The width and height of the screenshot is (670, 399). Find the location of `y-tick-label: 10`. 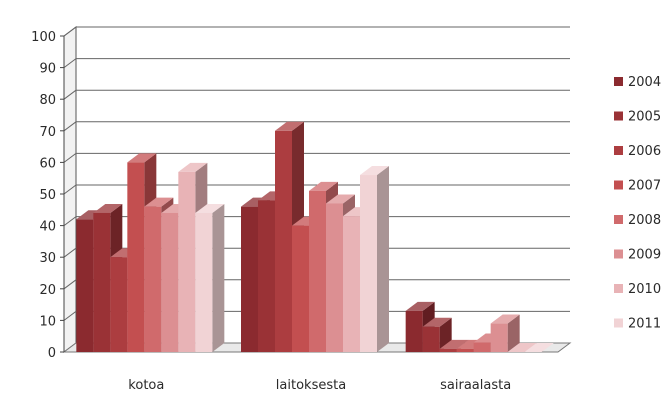

y-tick-label: 10 is located at coordinates (47, 321).